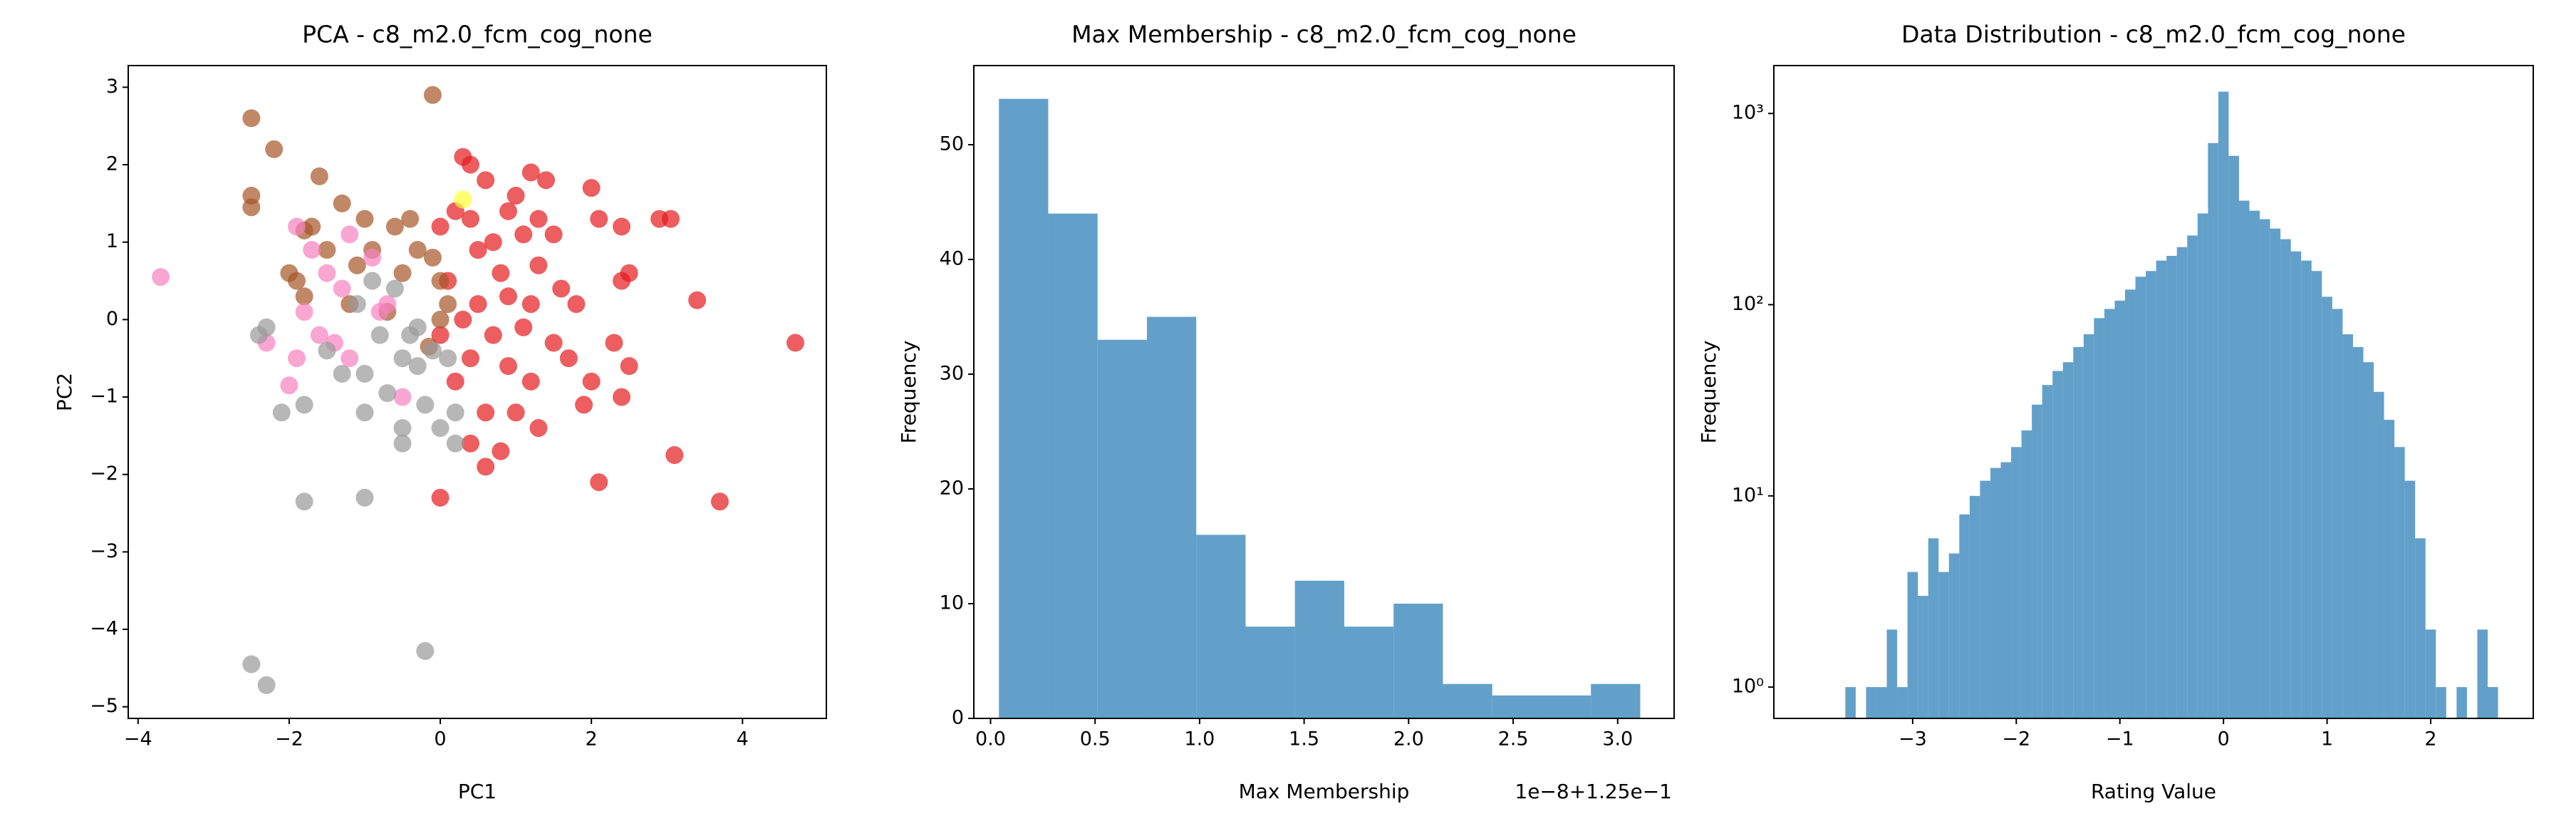  What do you see at coordinates (1708, 392) in the screenshot?
I see `y-axis-label: Frequency` at bounding box center [1708, 392].